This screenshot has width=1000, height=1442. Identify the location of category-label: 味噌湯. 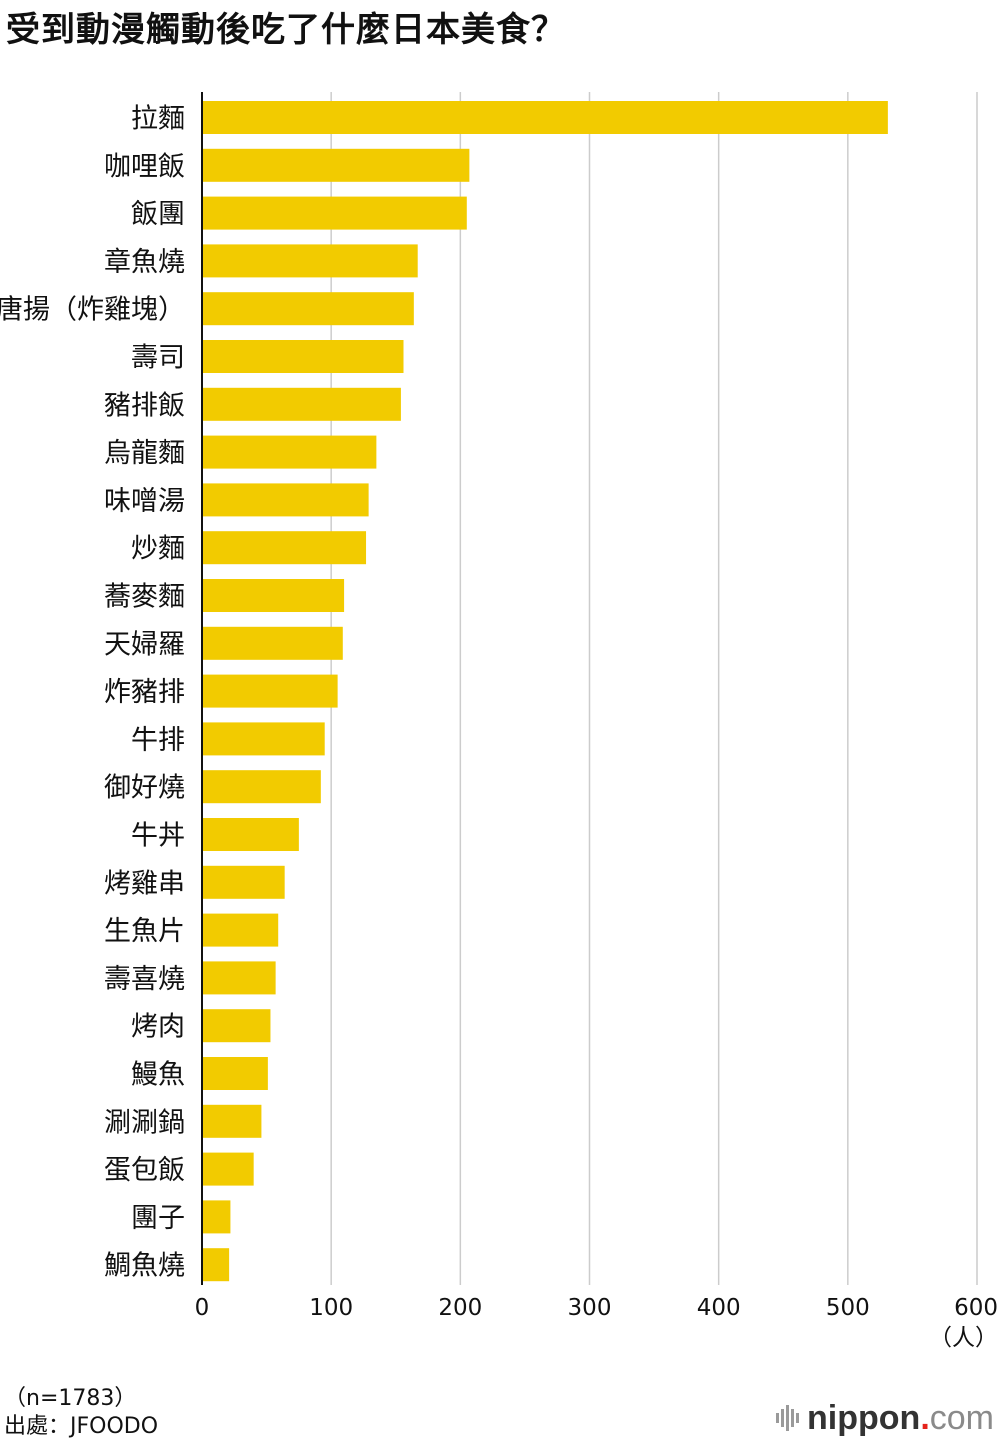
(144, 501).